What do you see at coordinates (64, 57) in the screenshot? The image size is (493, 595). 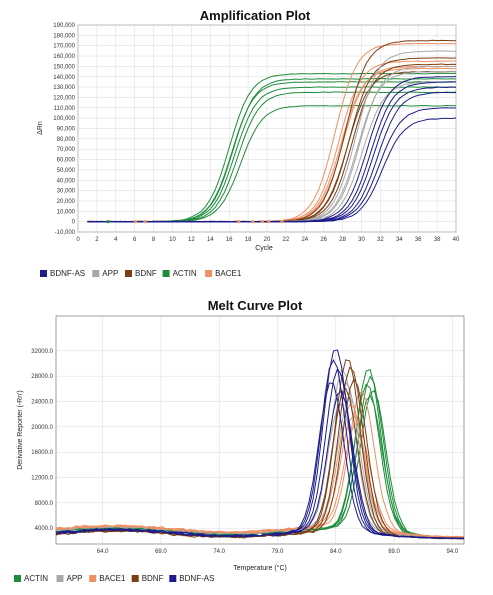 I see `y-tick-label: 160,000` at bounding box center [64, 57].